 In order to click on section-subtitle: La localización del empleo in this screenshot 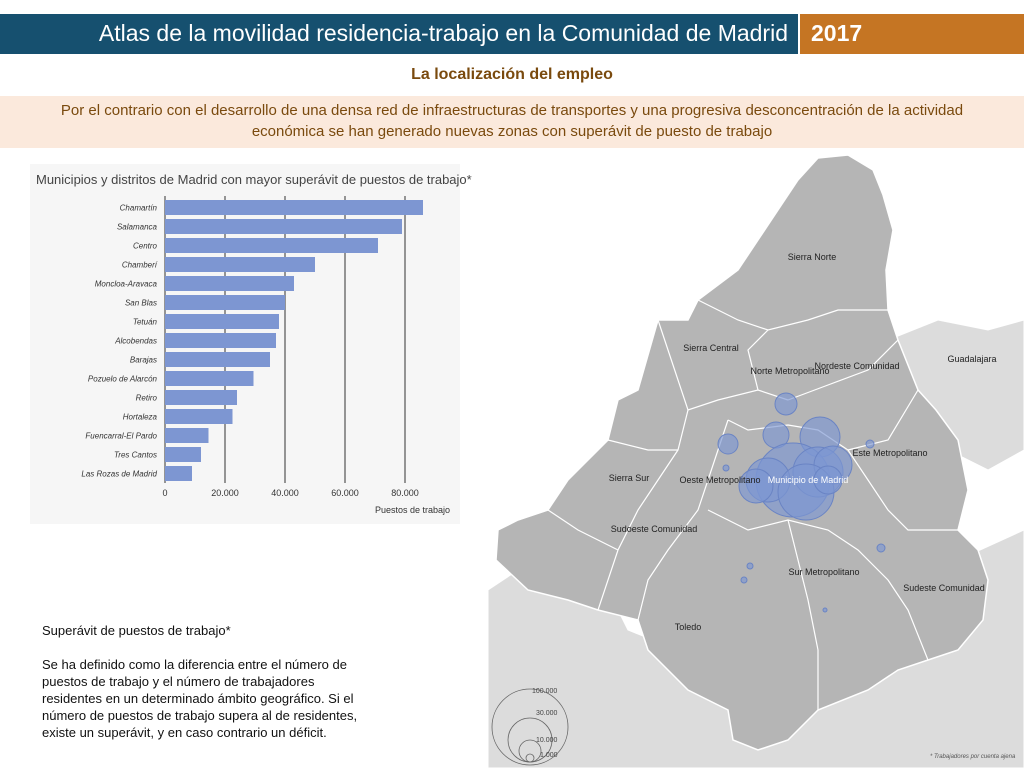, I will do `click(512, 74)`.